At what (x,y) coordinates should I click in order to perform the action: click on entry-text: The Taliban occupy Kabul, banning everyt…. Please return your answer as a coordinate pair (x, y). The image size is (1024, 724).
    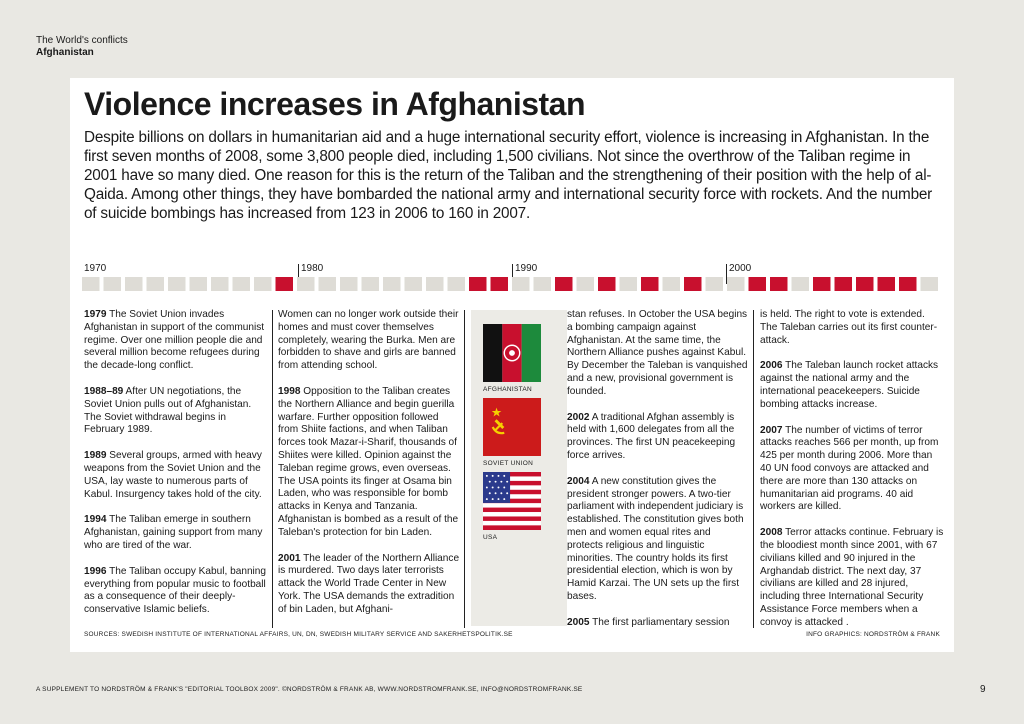
    Looking at the image, I should click on (175, 590).